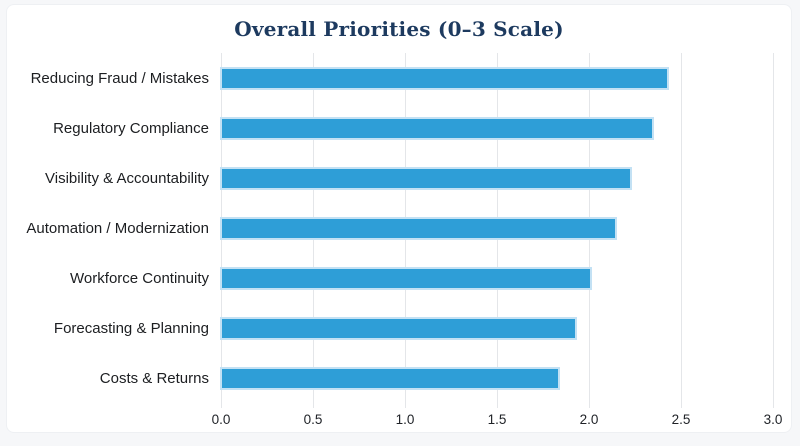  I want to click on chart-row: Forecasting & Planning, so click(413, 328).